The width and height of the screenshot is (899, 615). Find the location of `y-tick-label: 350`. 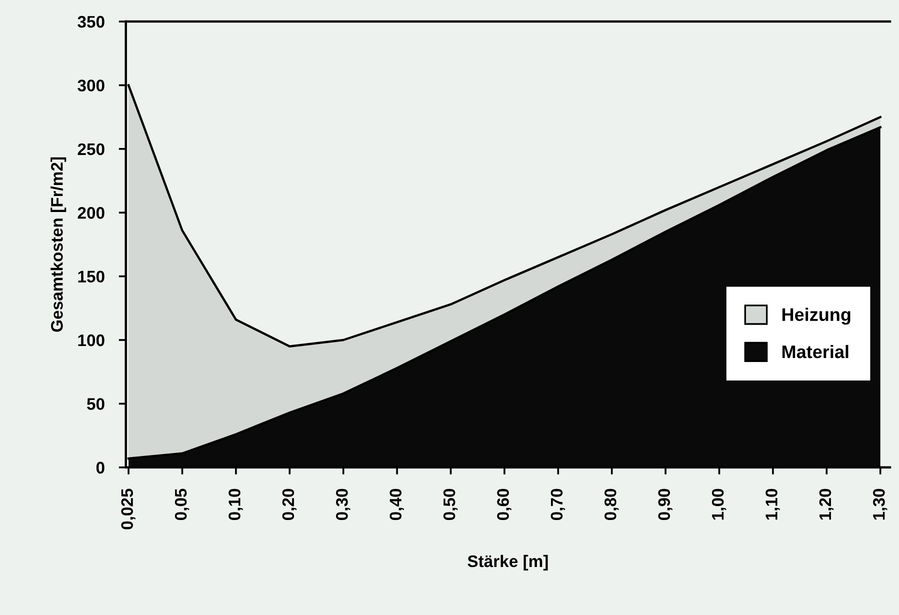

y-tick-label: 350 is located at coordinates (91, 22).